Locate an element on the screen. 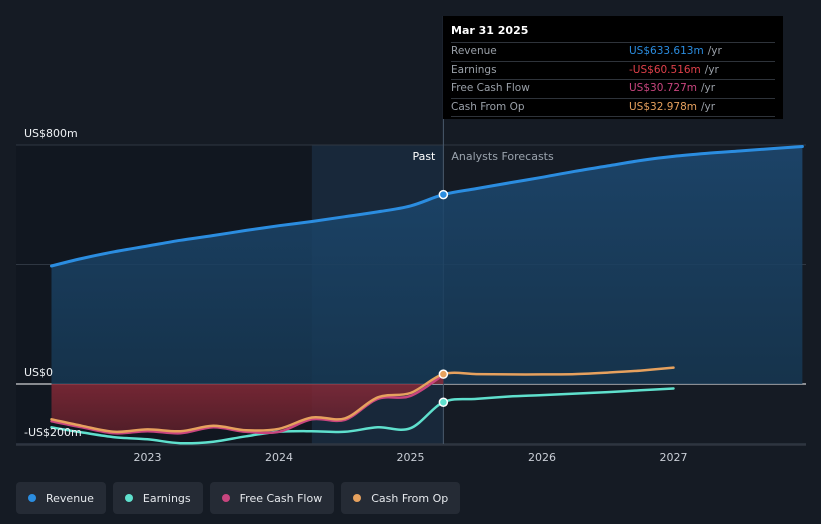 The image size is (821, 524). legend-label: Revenue is located at coordinates (70, 498).